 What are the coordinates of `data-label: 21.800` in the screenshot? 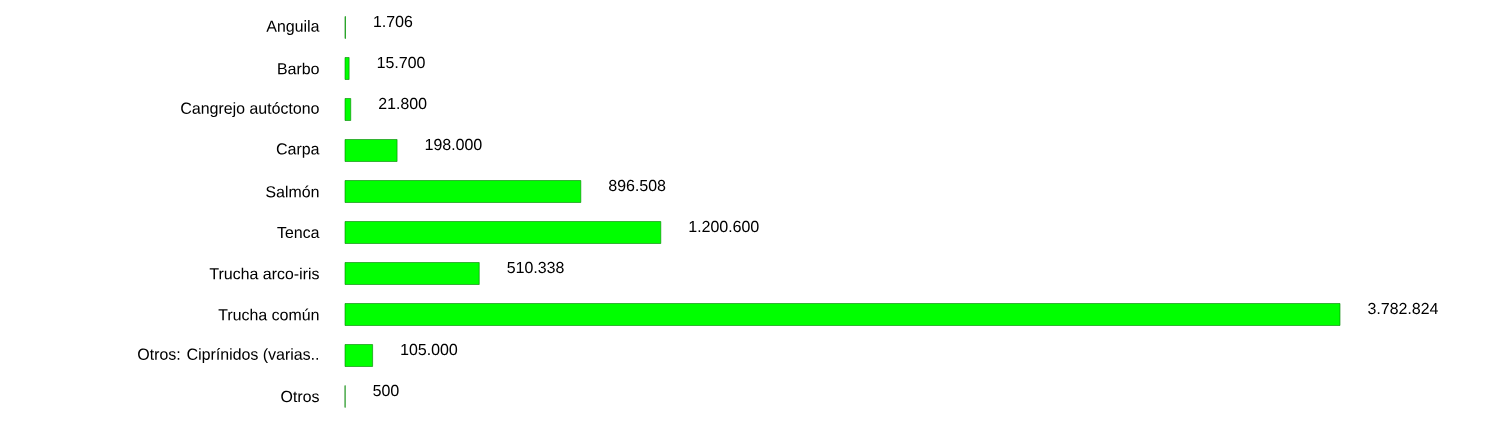 It's located at (403, 103).